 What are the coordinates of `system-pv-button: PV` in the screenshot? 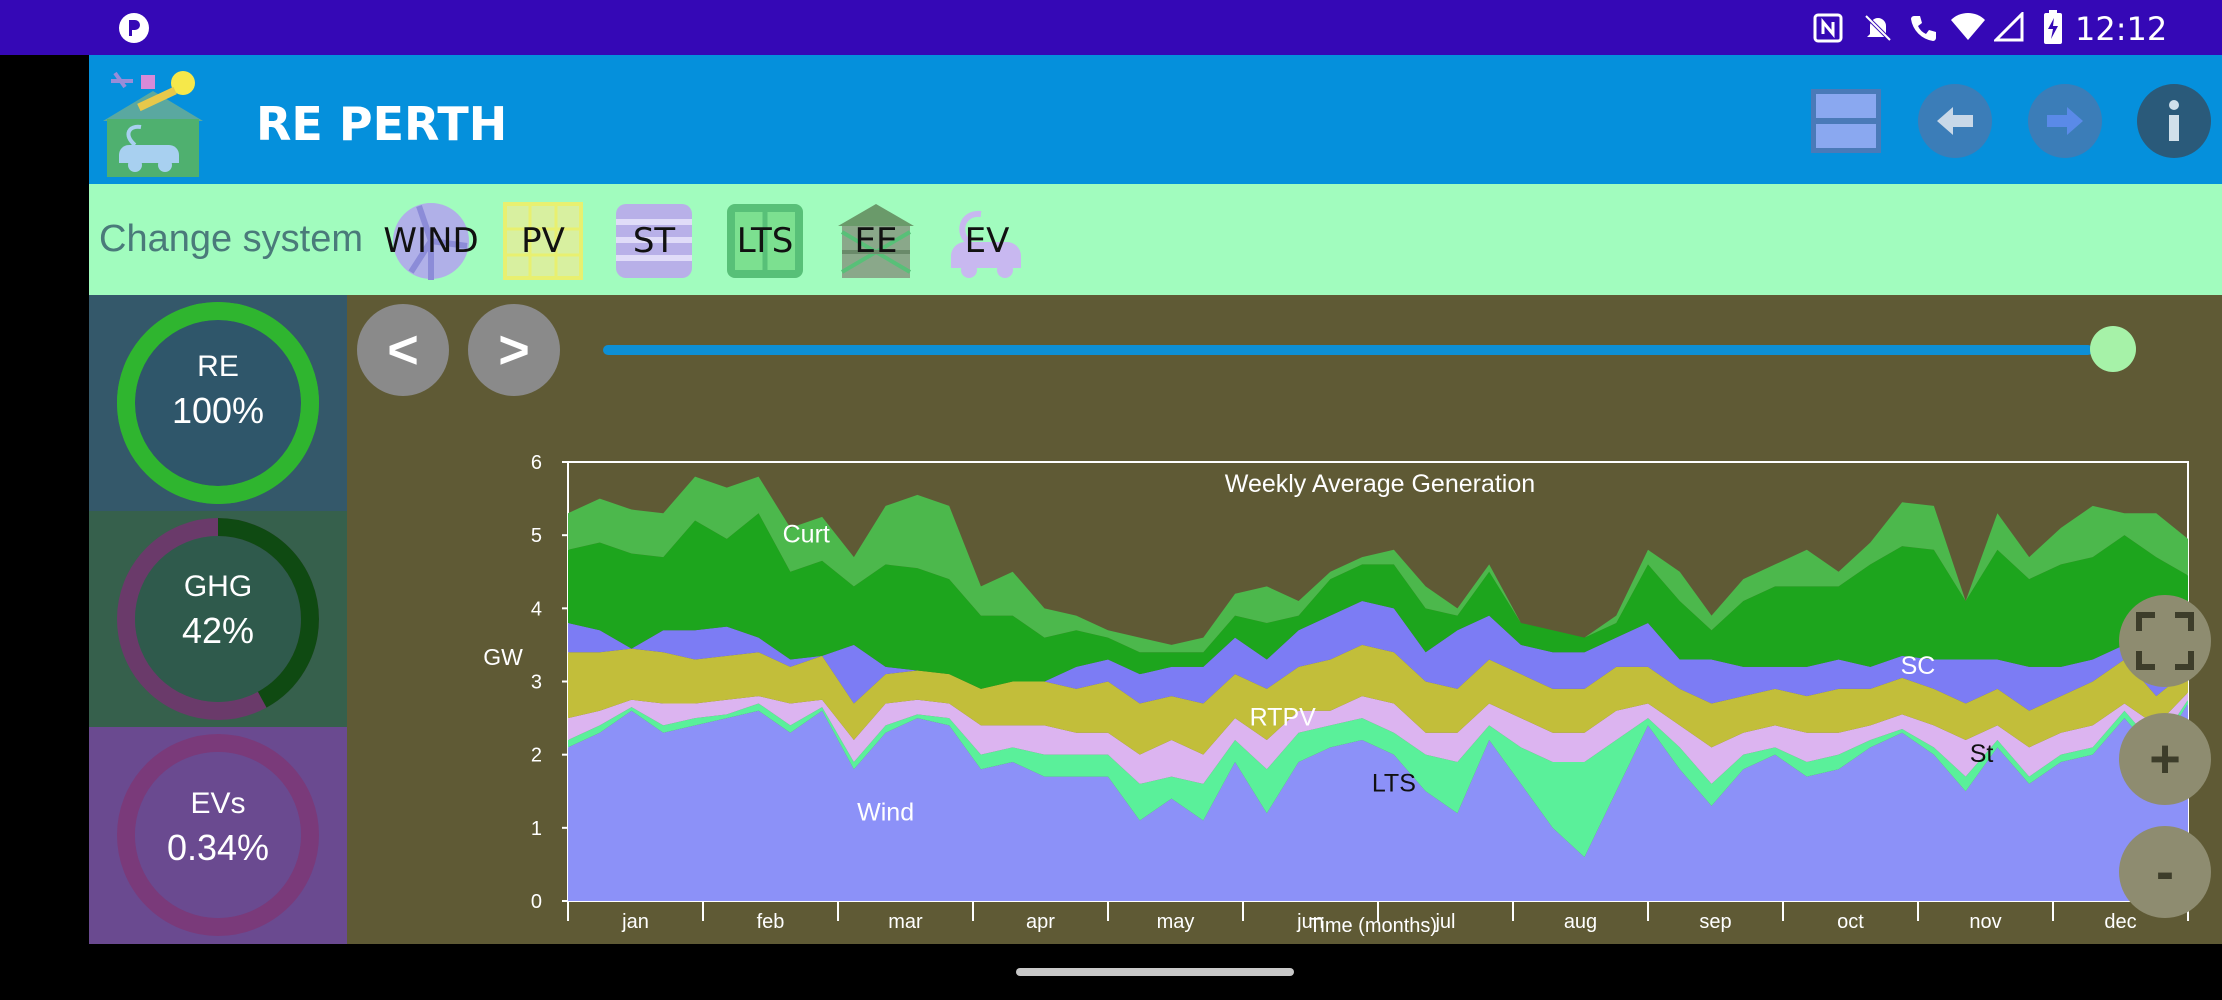 It's located at (543, 241).